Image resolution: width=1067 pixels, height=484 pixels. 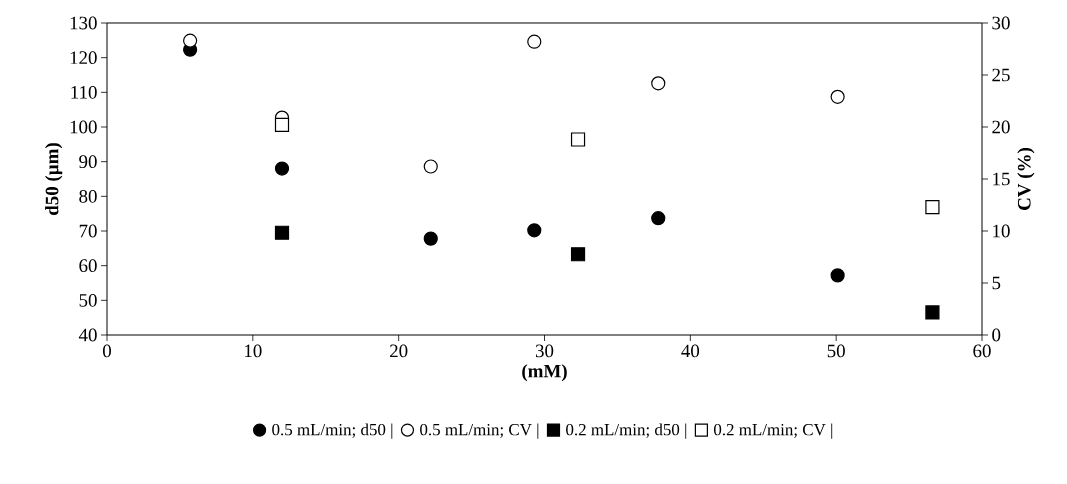 What do you see at coordinates (88, 300) in the screenshot?
I see `y-tick-label: 50` at bounding box center [88, 300].